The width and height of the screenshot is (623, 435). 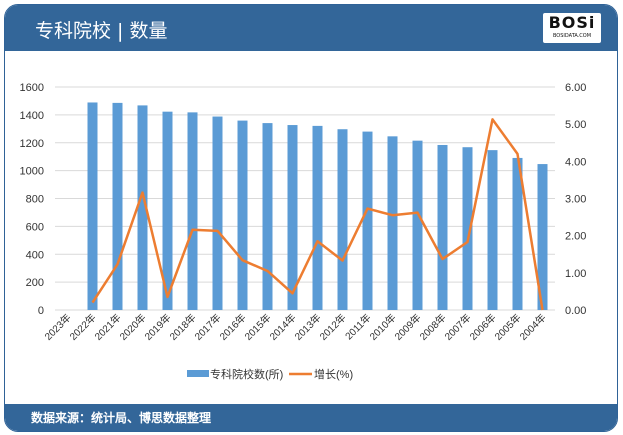 I want to click on data-source: 数据来源：统计局、博思数据整理, so click(x=121, y=418).